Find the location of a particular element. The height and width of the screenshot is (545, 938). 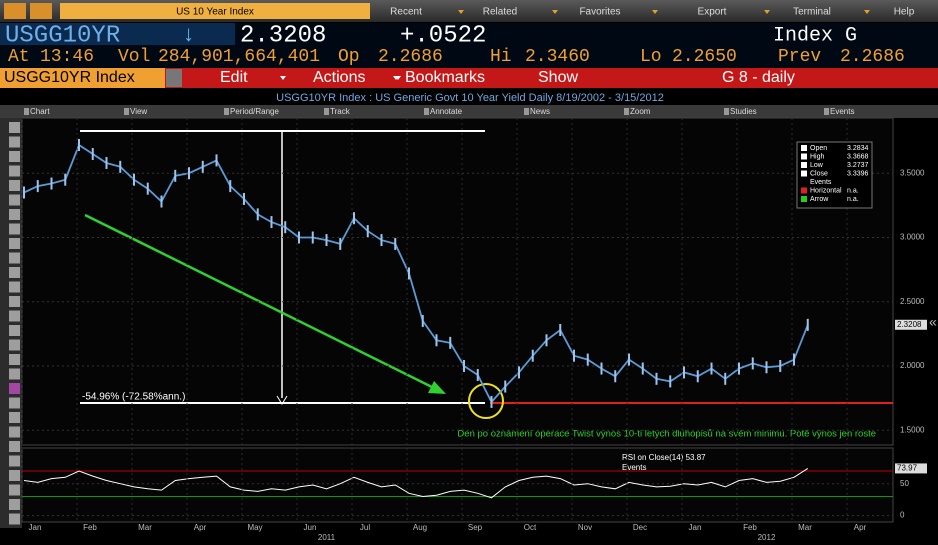

collapse-arrow: « is located at coordinates (933, 322).